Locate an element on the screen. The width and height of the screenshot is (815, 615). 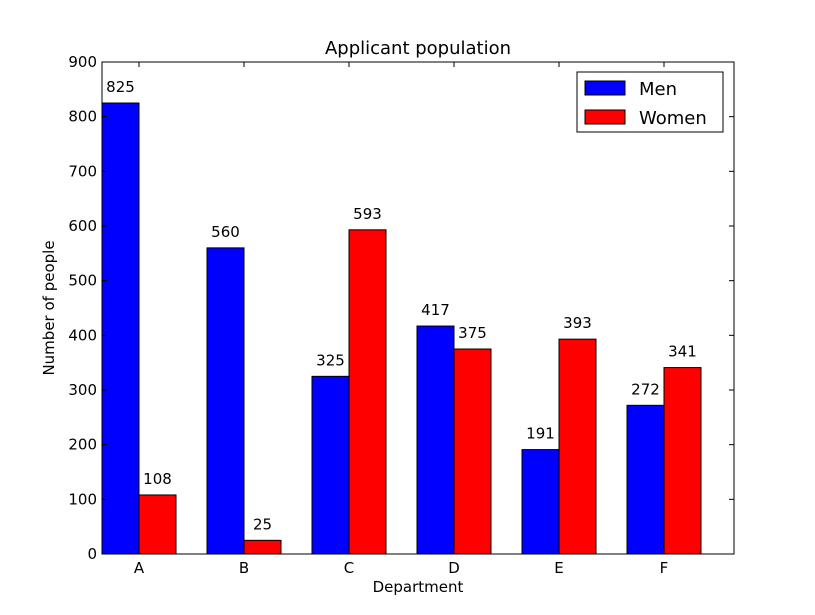
bar-men-f is located at coordinates (645, 479).